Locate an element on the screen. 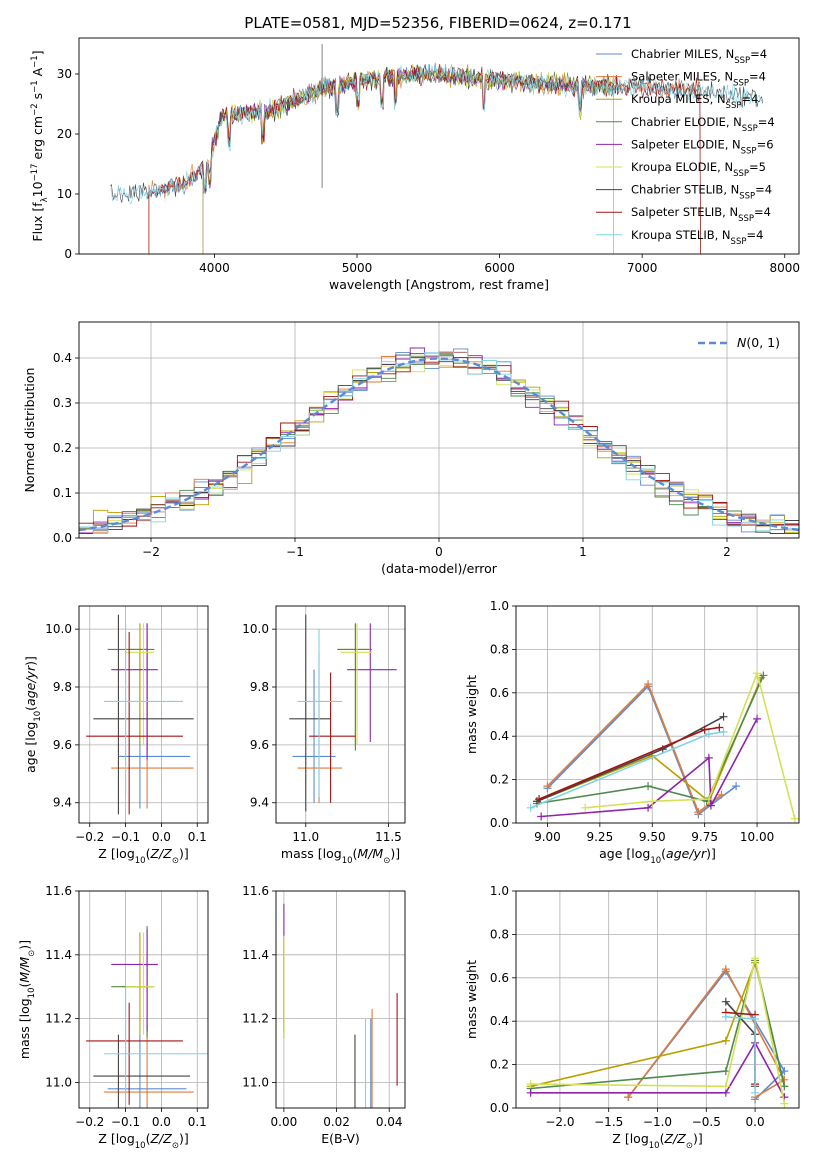 The width and height of the screenshot is (819, 1170). x-axis-label: mass [log10(M/M⊙)] is located at coordinates (340, 856).